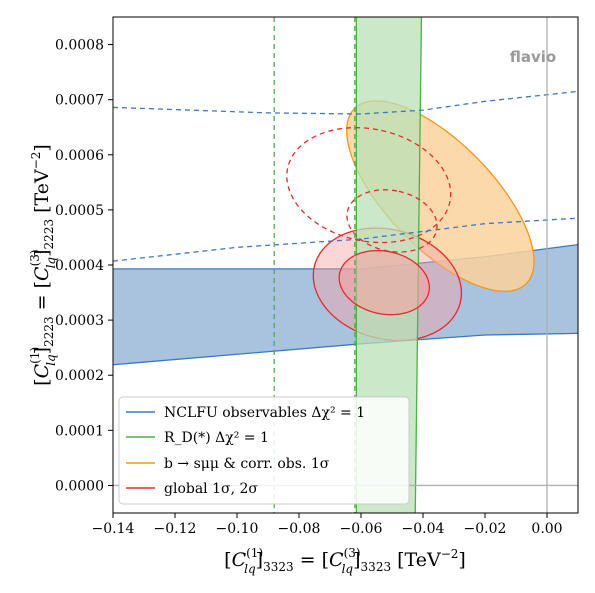 The width and height of the screenshot is (595, 593). Describe the element at coordinates (113, 529) in the screenshot. I see `x-tick-label: −0.14` at that location.